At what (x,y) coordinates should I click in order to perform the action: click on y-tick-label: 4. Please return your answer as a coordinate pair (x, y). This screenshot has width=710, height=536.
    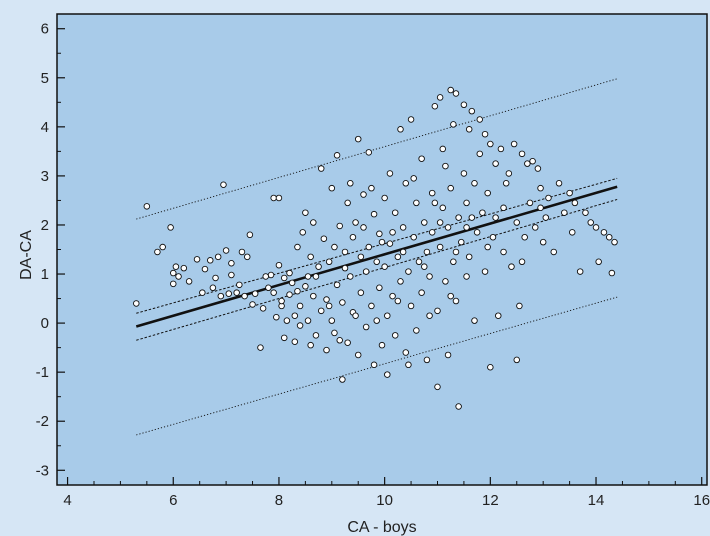
    Looking at the image, I should click on (45, 127).